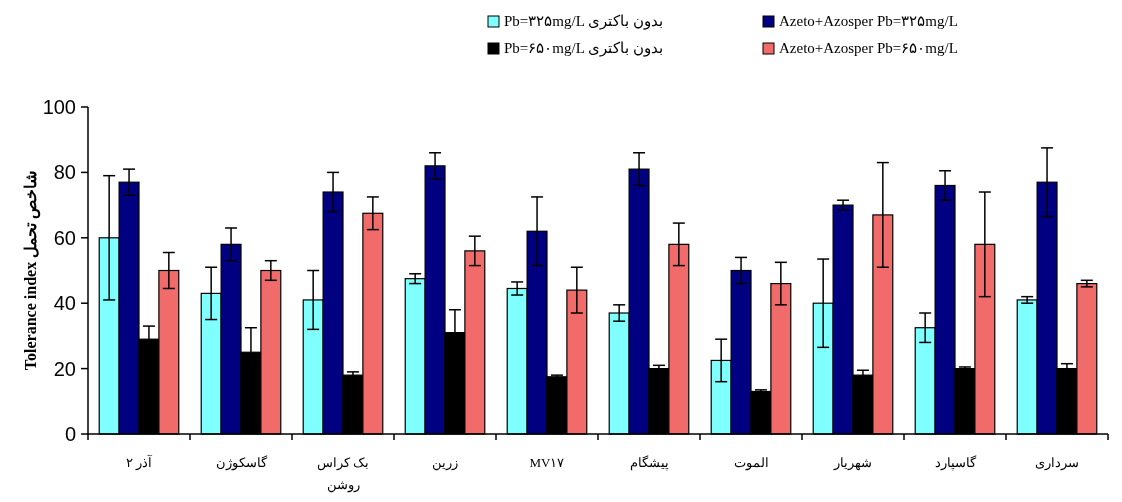 This screenshot has height=502, width=1122. What do you see at coordinates (583, 48) in the screenshot?
I see `legend-label: Pb=۶۵۰mg/L بدون باکتری` at bounding box center [583, 48].